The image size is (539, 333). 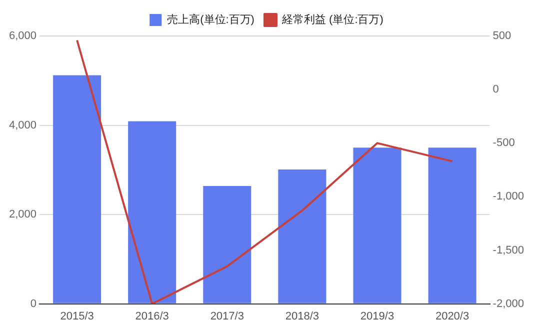 What do you see at coordinates (302, 316) in the screenshot?
I see `x-tick-label: 2018/3` at bounding box center [302, 316].